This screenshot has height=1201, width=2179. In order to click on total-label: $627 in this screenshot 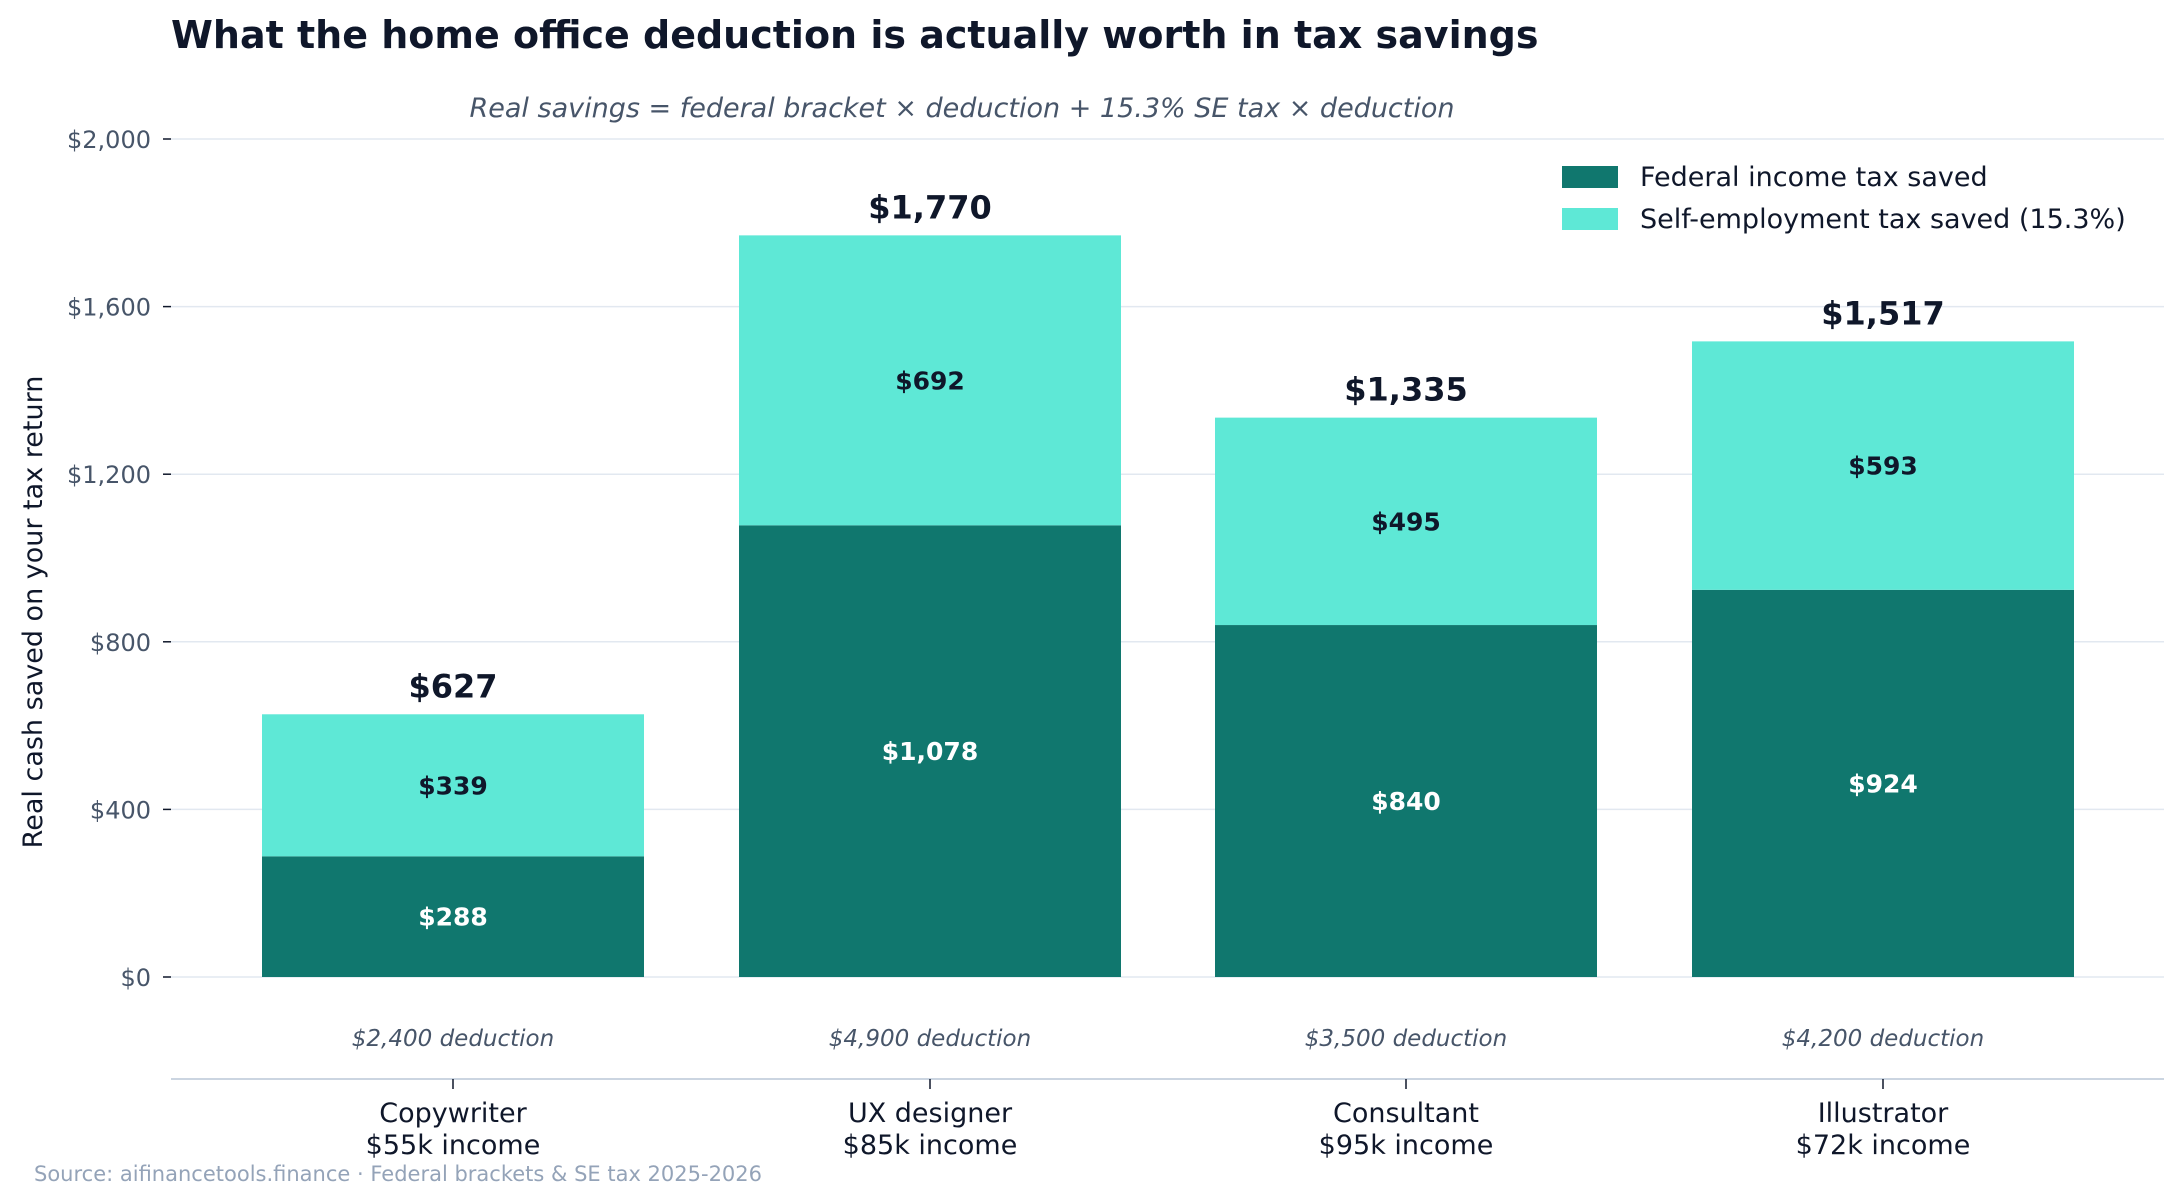, I will do `click(452, 686)`.